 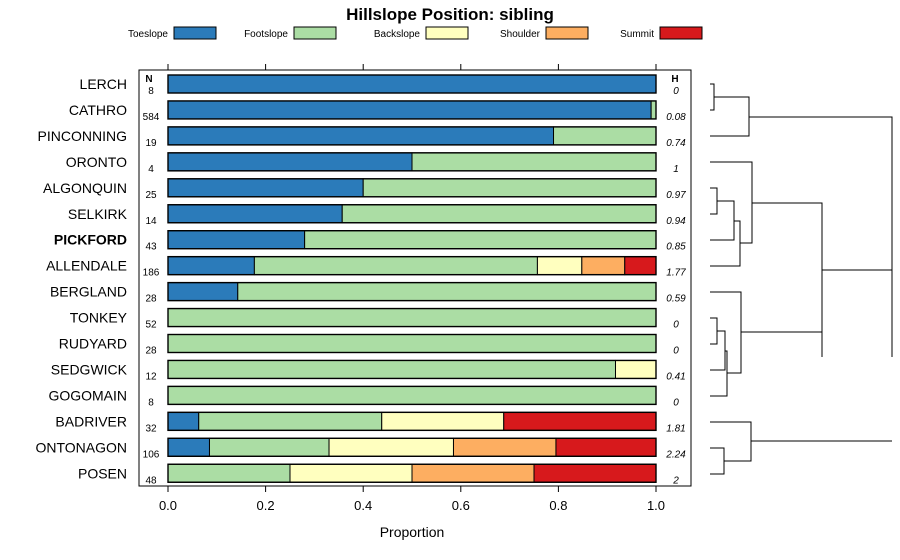 I want to click on n-value-selkirk: 14, so click(x=151, y=221).